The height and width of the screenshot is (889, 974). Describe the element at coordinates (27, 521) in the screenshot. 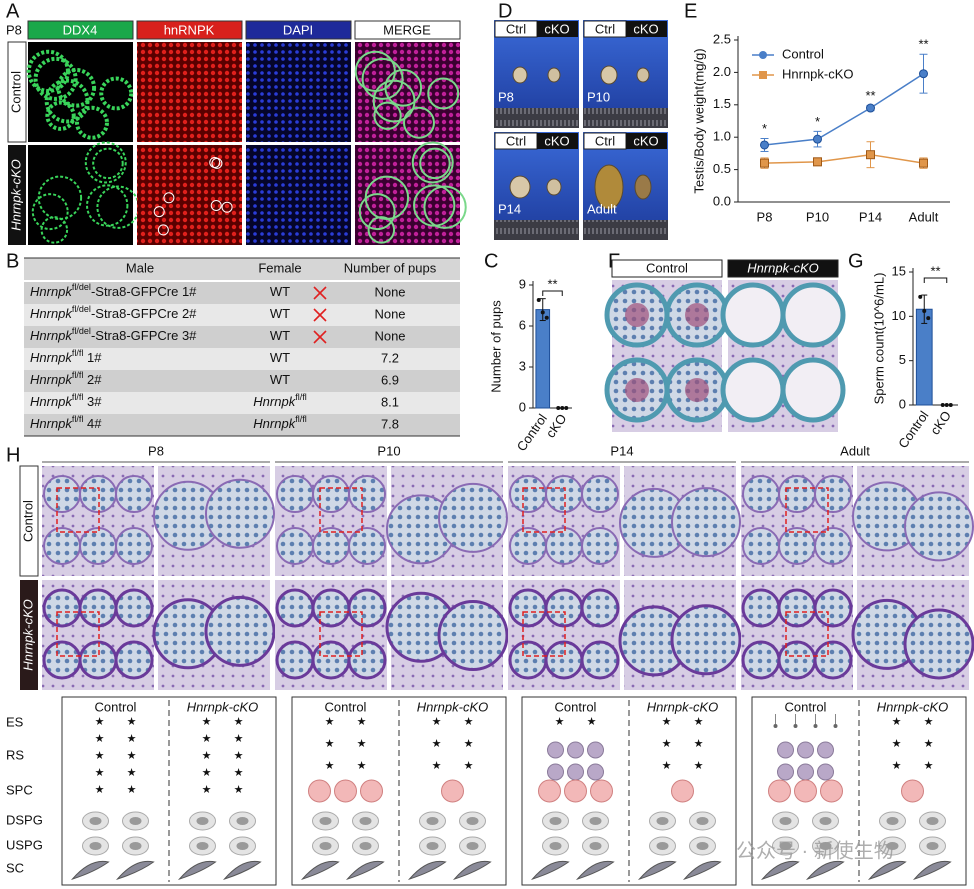

I see `row-label: Control` at that location.